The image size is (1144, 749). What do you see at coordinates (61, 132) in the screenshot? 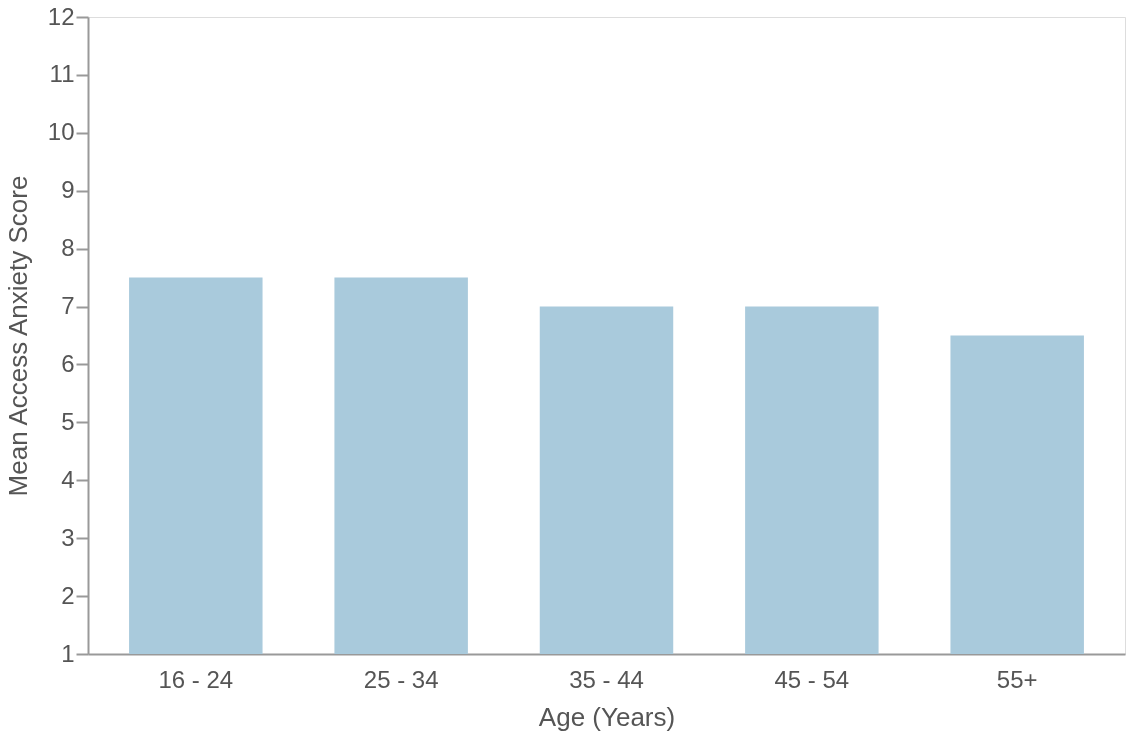
I see `y-tick-label: 10` at bounding box center [61, 132].